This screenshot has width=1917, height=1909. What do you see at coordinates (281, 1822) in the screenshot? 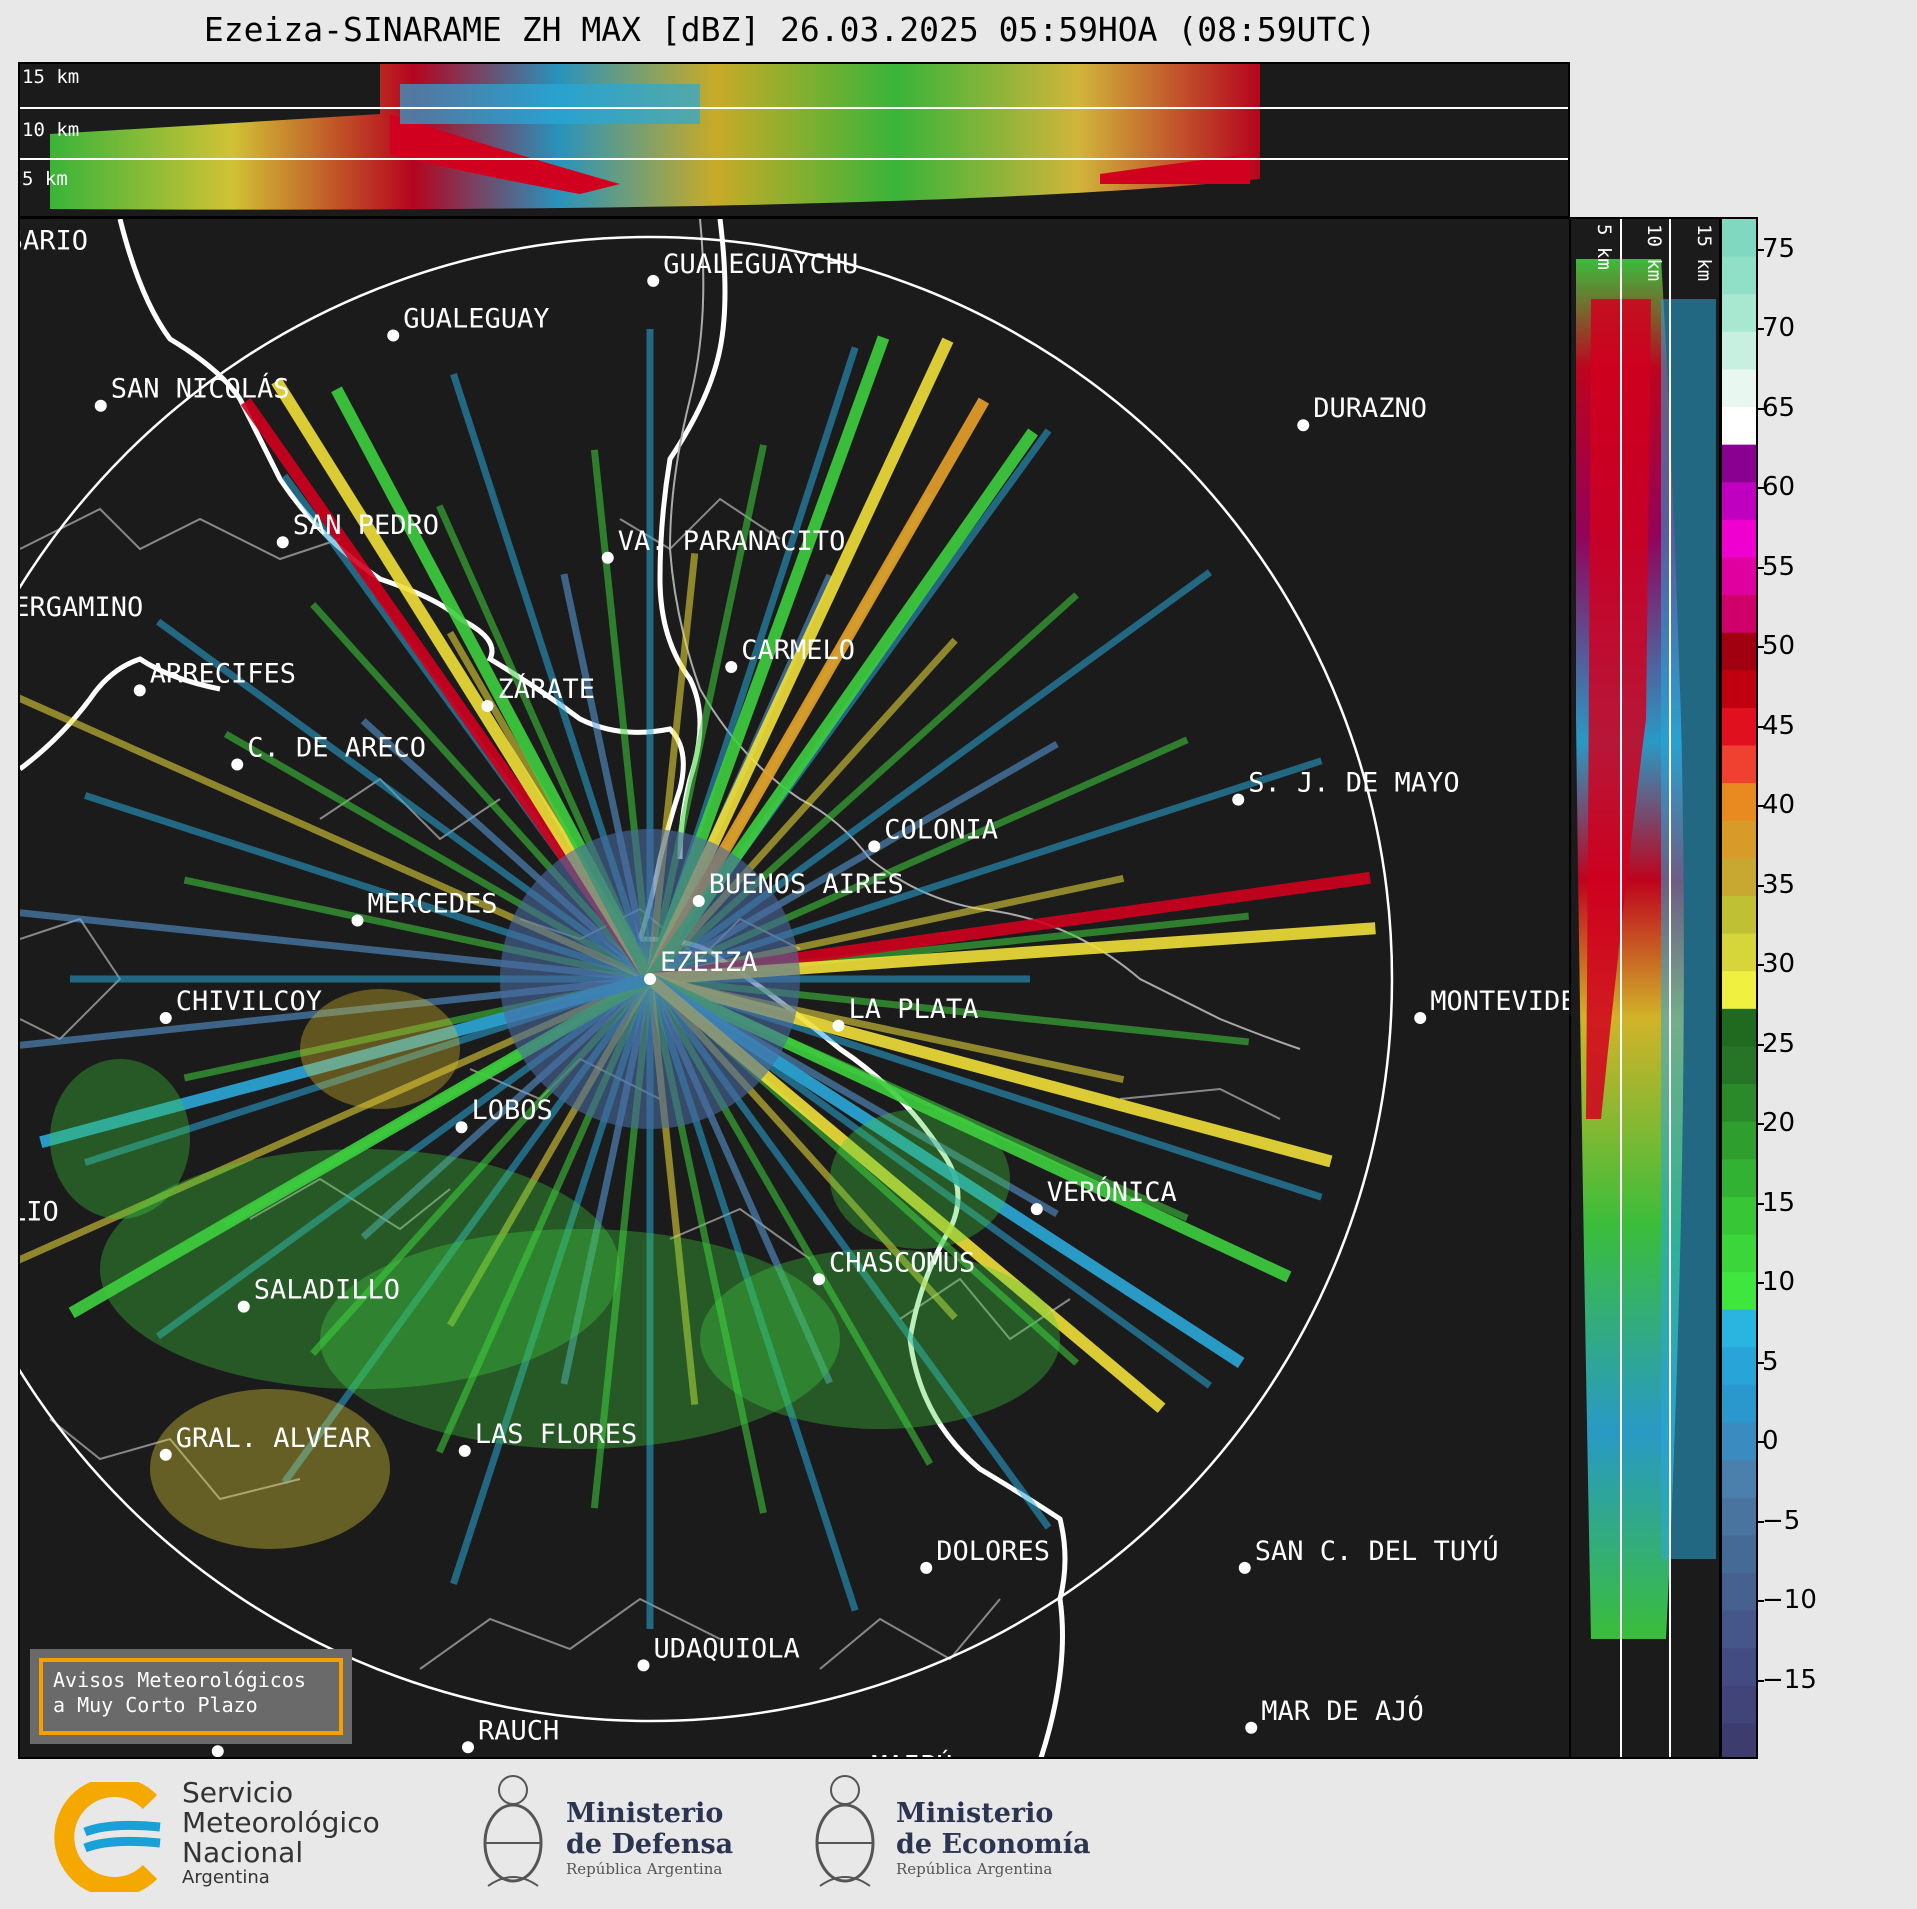
I see `smn-line2: Meteorológico` at bounding box center [281, 1822].